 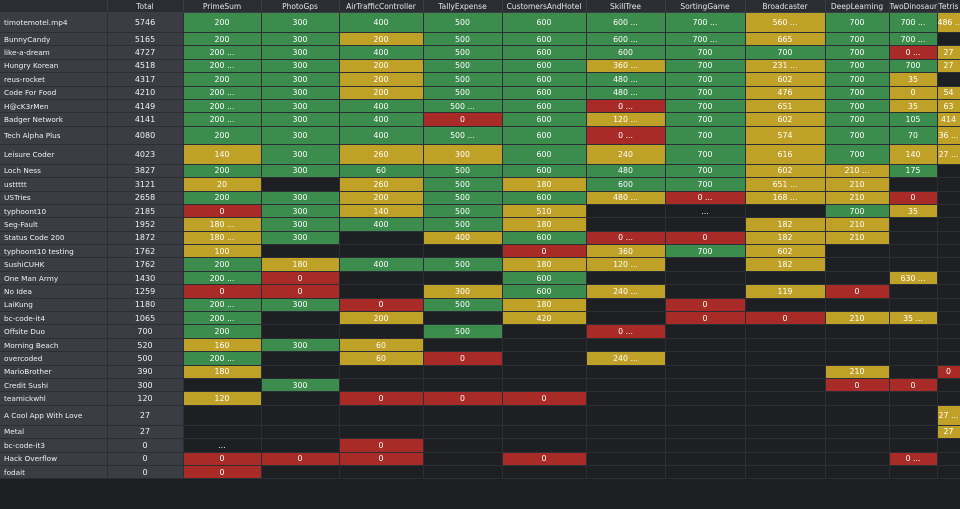 I want to click on score-cell: 210, so click(x=857, y=372).